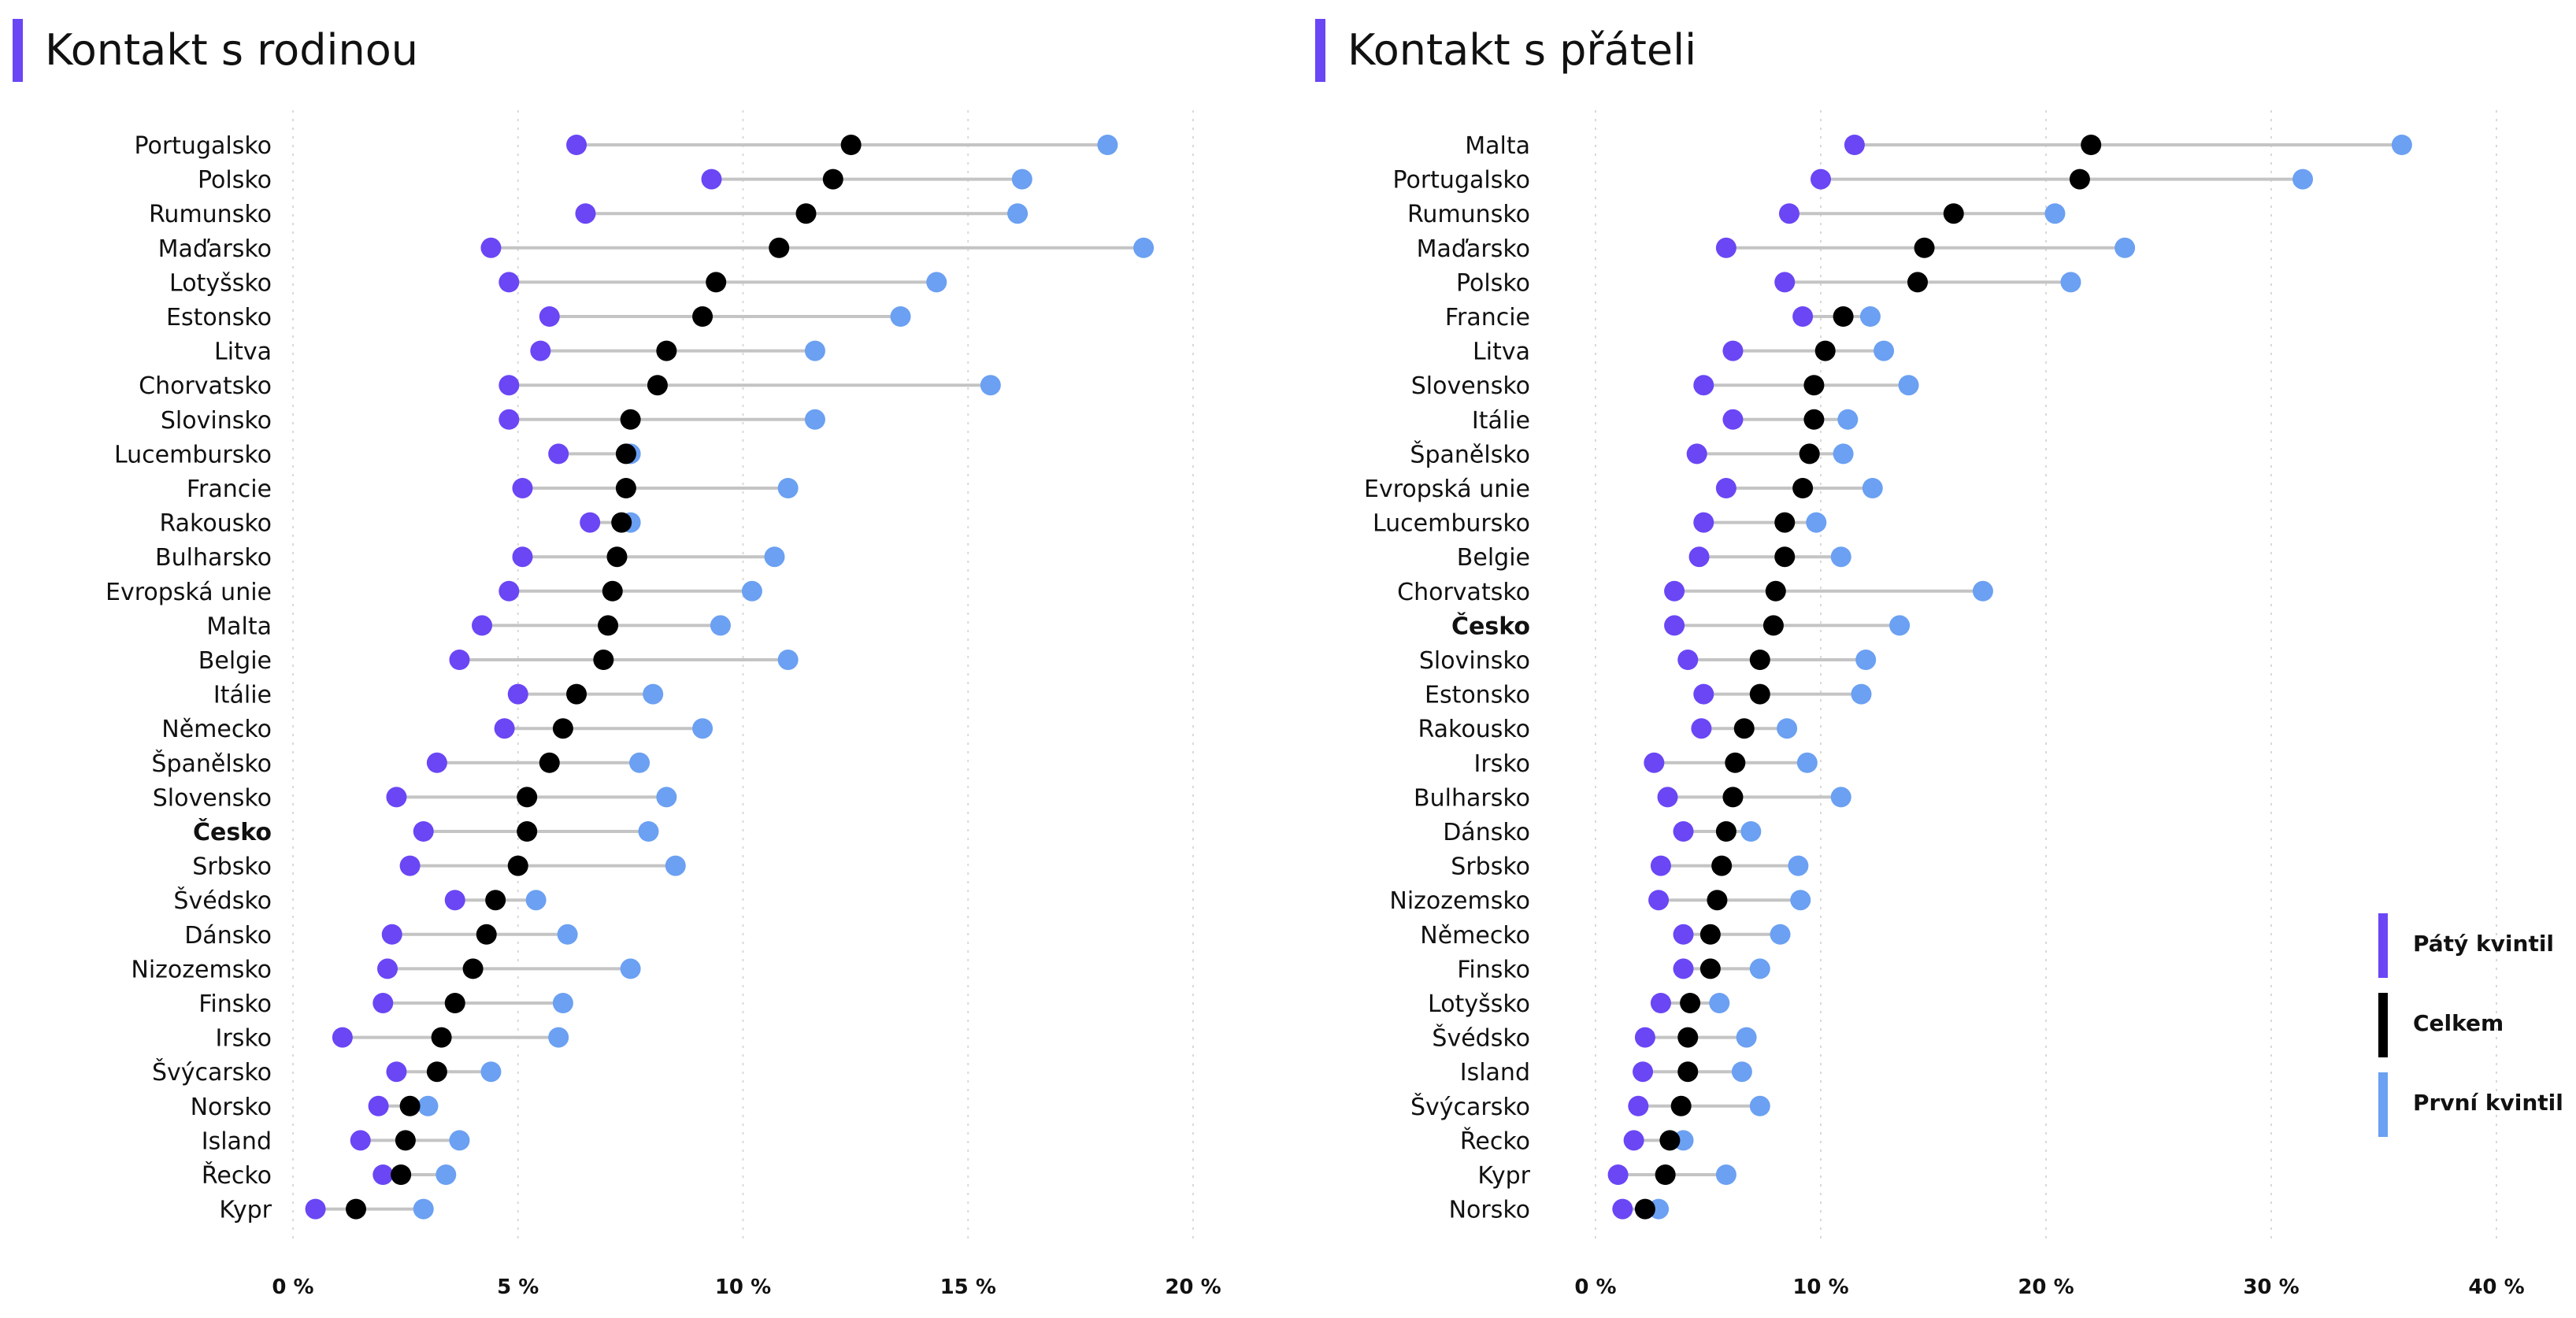 This screenshot has width=2576, height=1318. What do you see at coordinates (2472, 1025) in the screenshot?
I see `legend-item-total: Celkem` at bounding box center [2472, 1025].